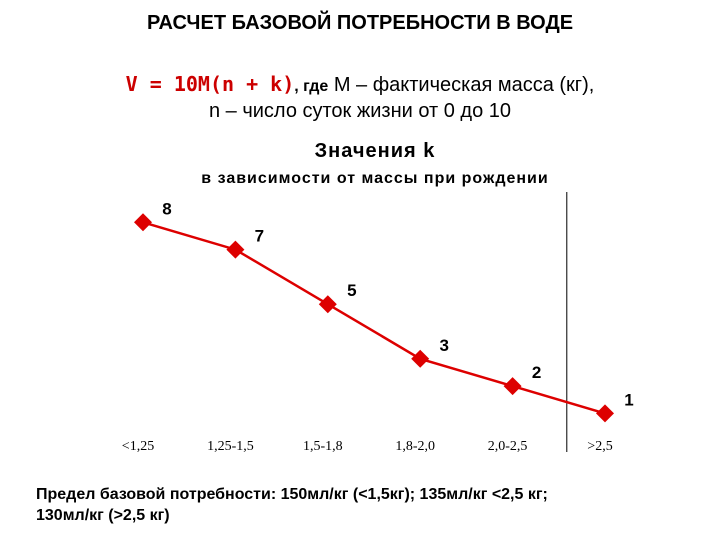  What do you see at coordinates (415, 446) in the screenshot?
I see `x-tick-label: 1,8-2,0` at bounding box center [415, 446].